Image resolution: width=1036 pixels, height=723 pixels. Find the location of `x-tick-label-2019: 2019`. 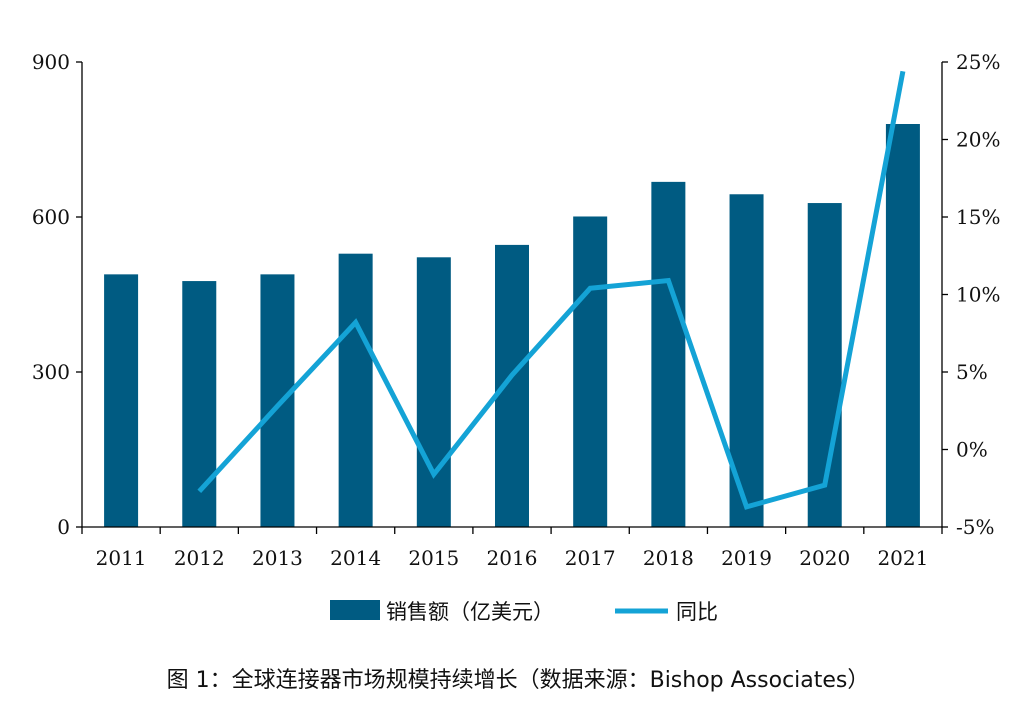

x-tick-label-2019: 2019 is located at coordinates (746, 558).